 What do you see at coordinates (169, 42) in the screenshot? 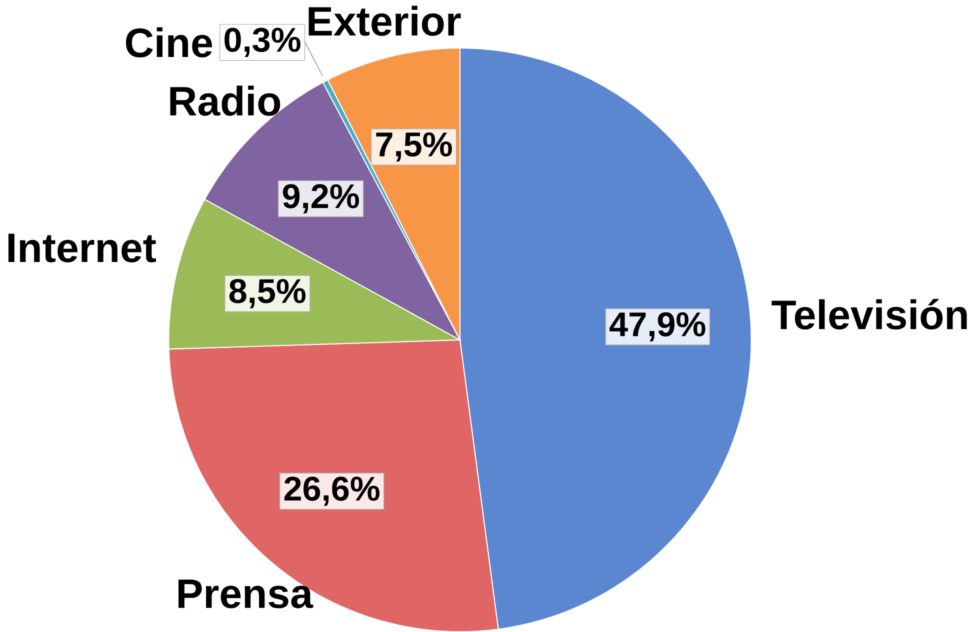
I see `slice-label: Cine` at bounding box center [169, 42].